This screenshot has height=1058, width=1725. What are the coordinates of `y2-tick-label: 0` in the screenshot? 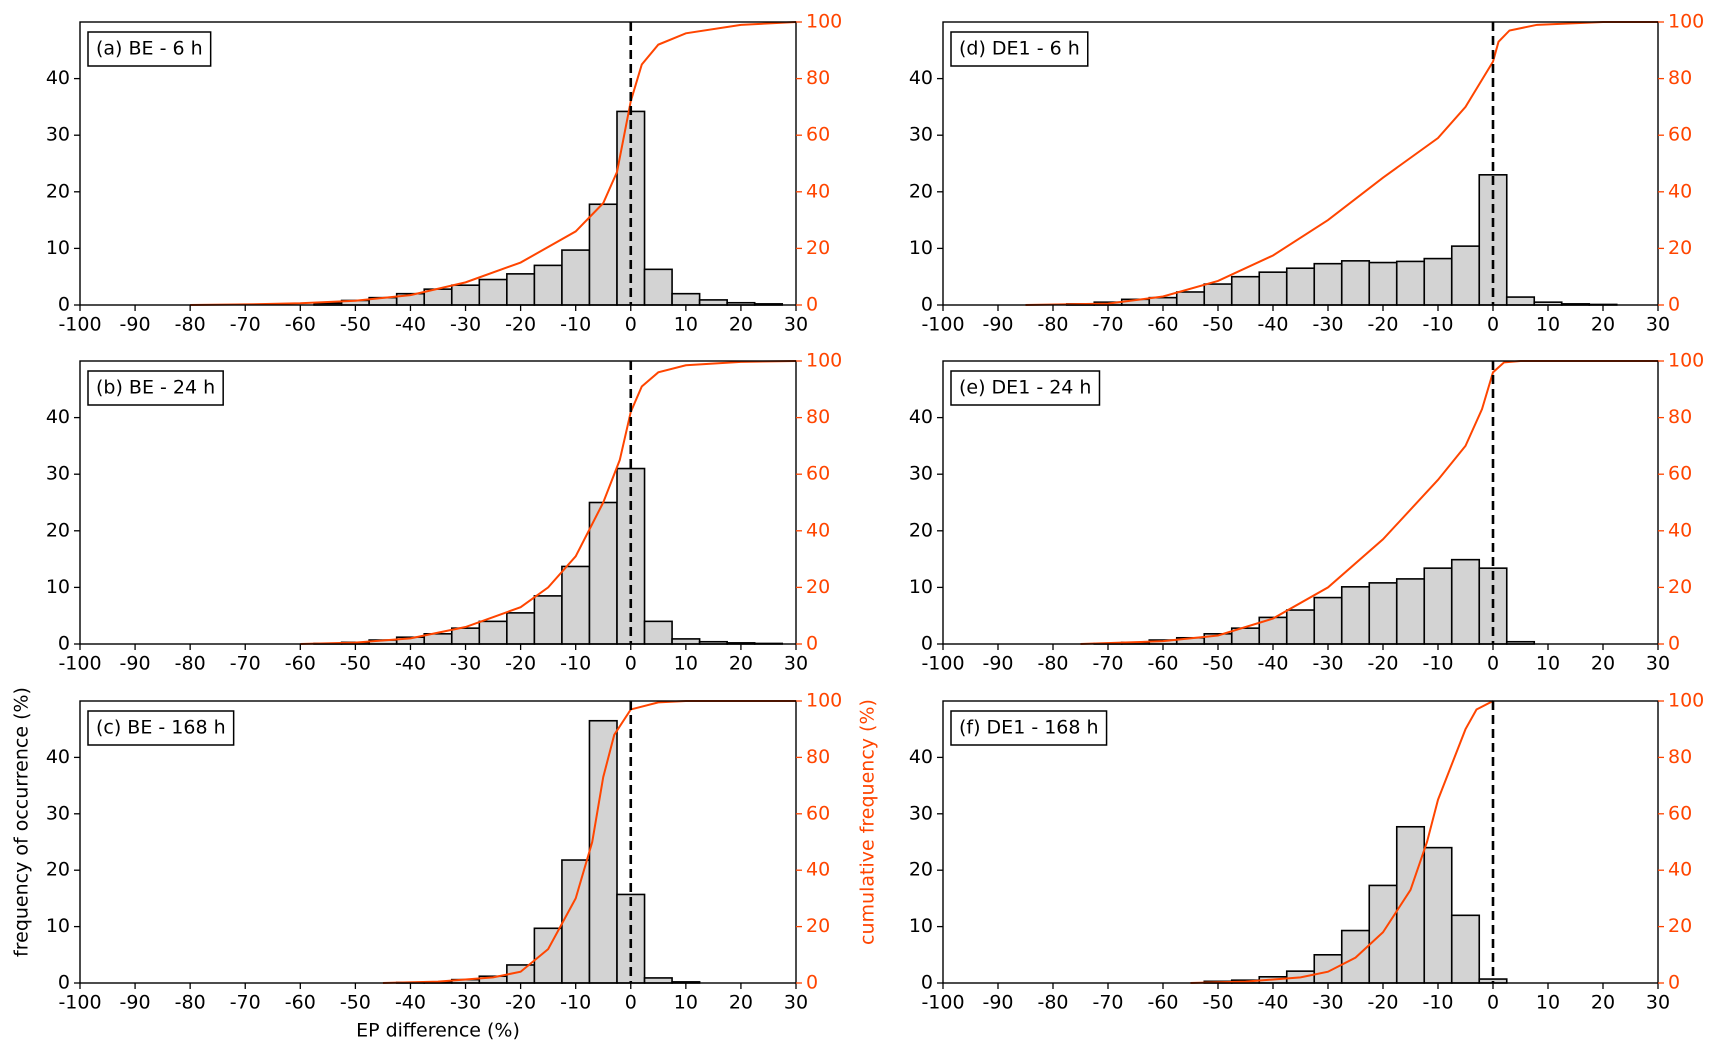 It's located at (812, 305).